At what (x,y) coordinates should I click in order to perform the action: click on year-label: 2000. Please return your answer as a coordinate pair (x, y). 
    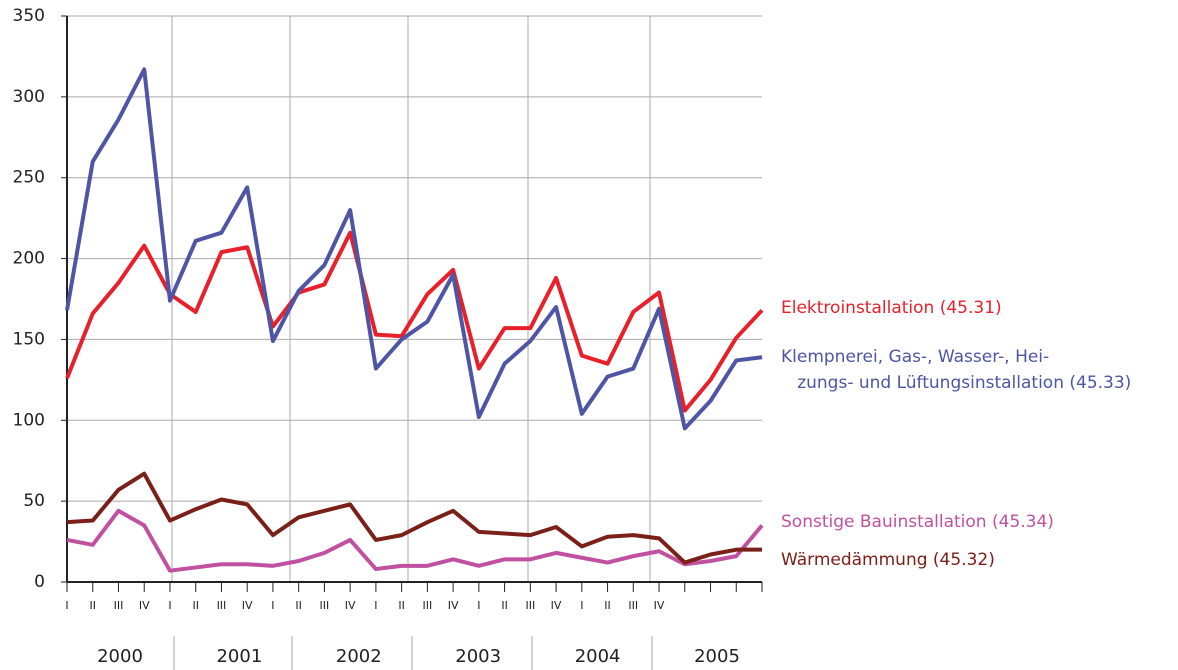
    Looking at the image, I should click on (120, 656).